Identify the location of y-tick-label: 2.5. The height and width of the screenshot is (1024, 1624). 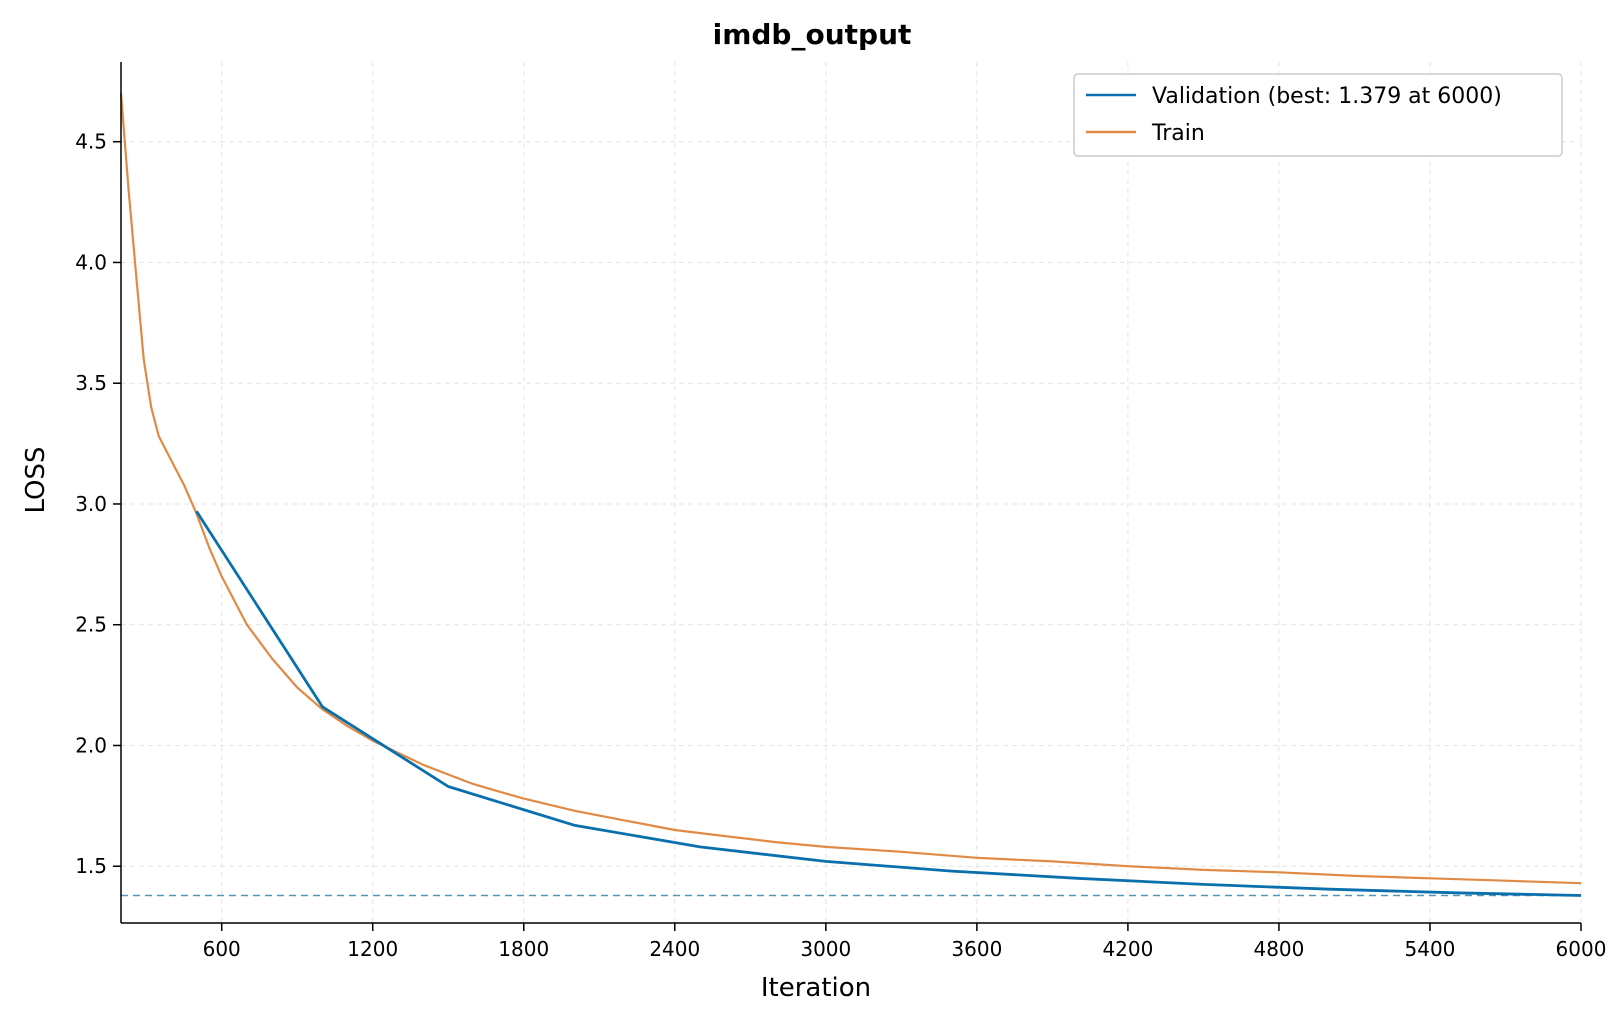
(91, 625).